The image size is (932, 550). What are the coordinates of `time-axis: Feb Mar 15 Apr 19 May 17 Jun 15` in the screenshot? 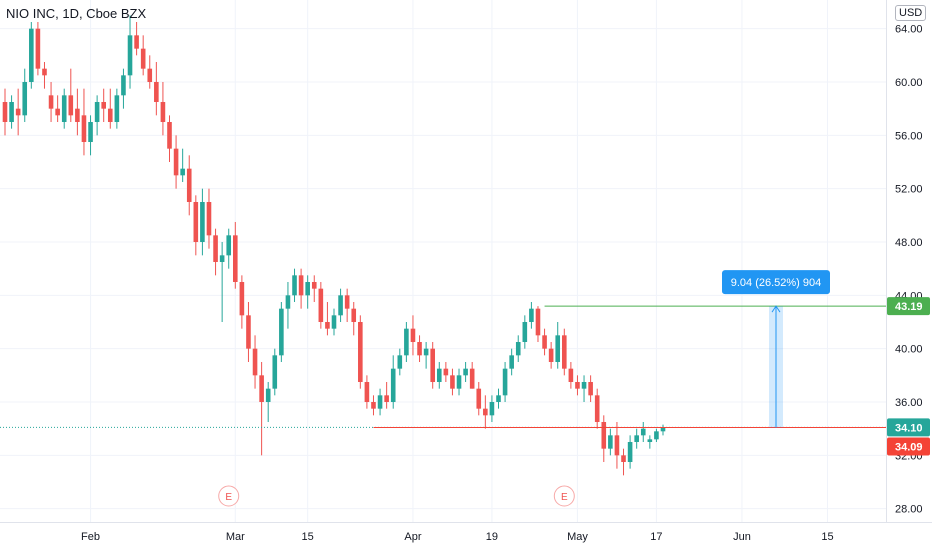 It's located at (466, 533).